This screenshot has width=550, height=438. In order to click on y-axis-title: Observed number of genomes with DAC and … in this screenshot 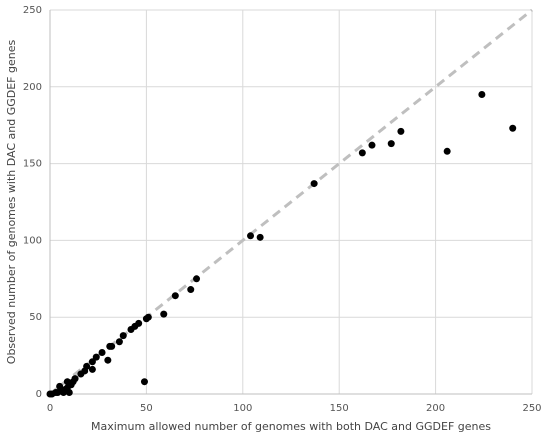, I will do `click(11, 202)`.